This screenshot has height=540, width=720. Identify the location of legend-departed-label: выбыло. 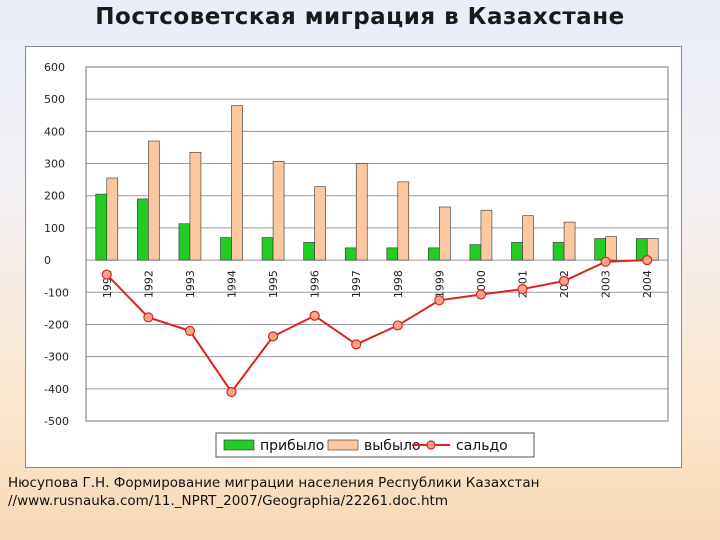
(392, 446).